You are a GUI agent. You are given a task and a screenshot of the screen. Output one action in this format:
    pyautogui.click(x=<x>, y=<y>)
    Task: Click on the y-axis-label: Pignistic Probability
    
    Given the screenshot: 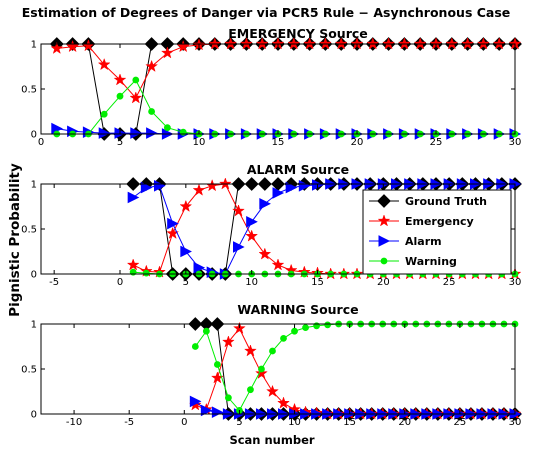 What is the action you would take?
    pyautogui.click(x=15, y=240)
    